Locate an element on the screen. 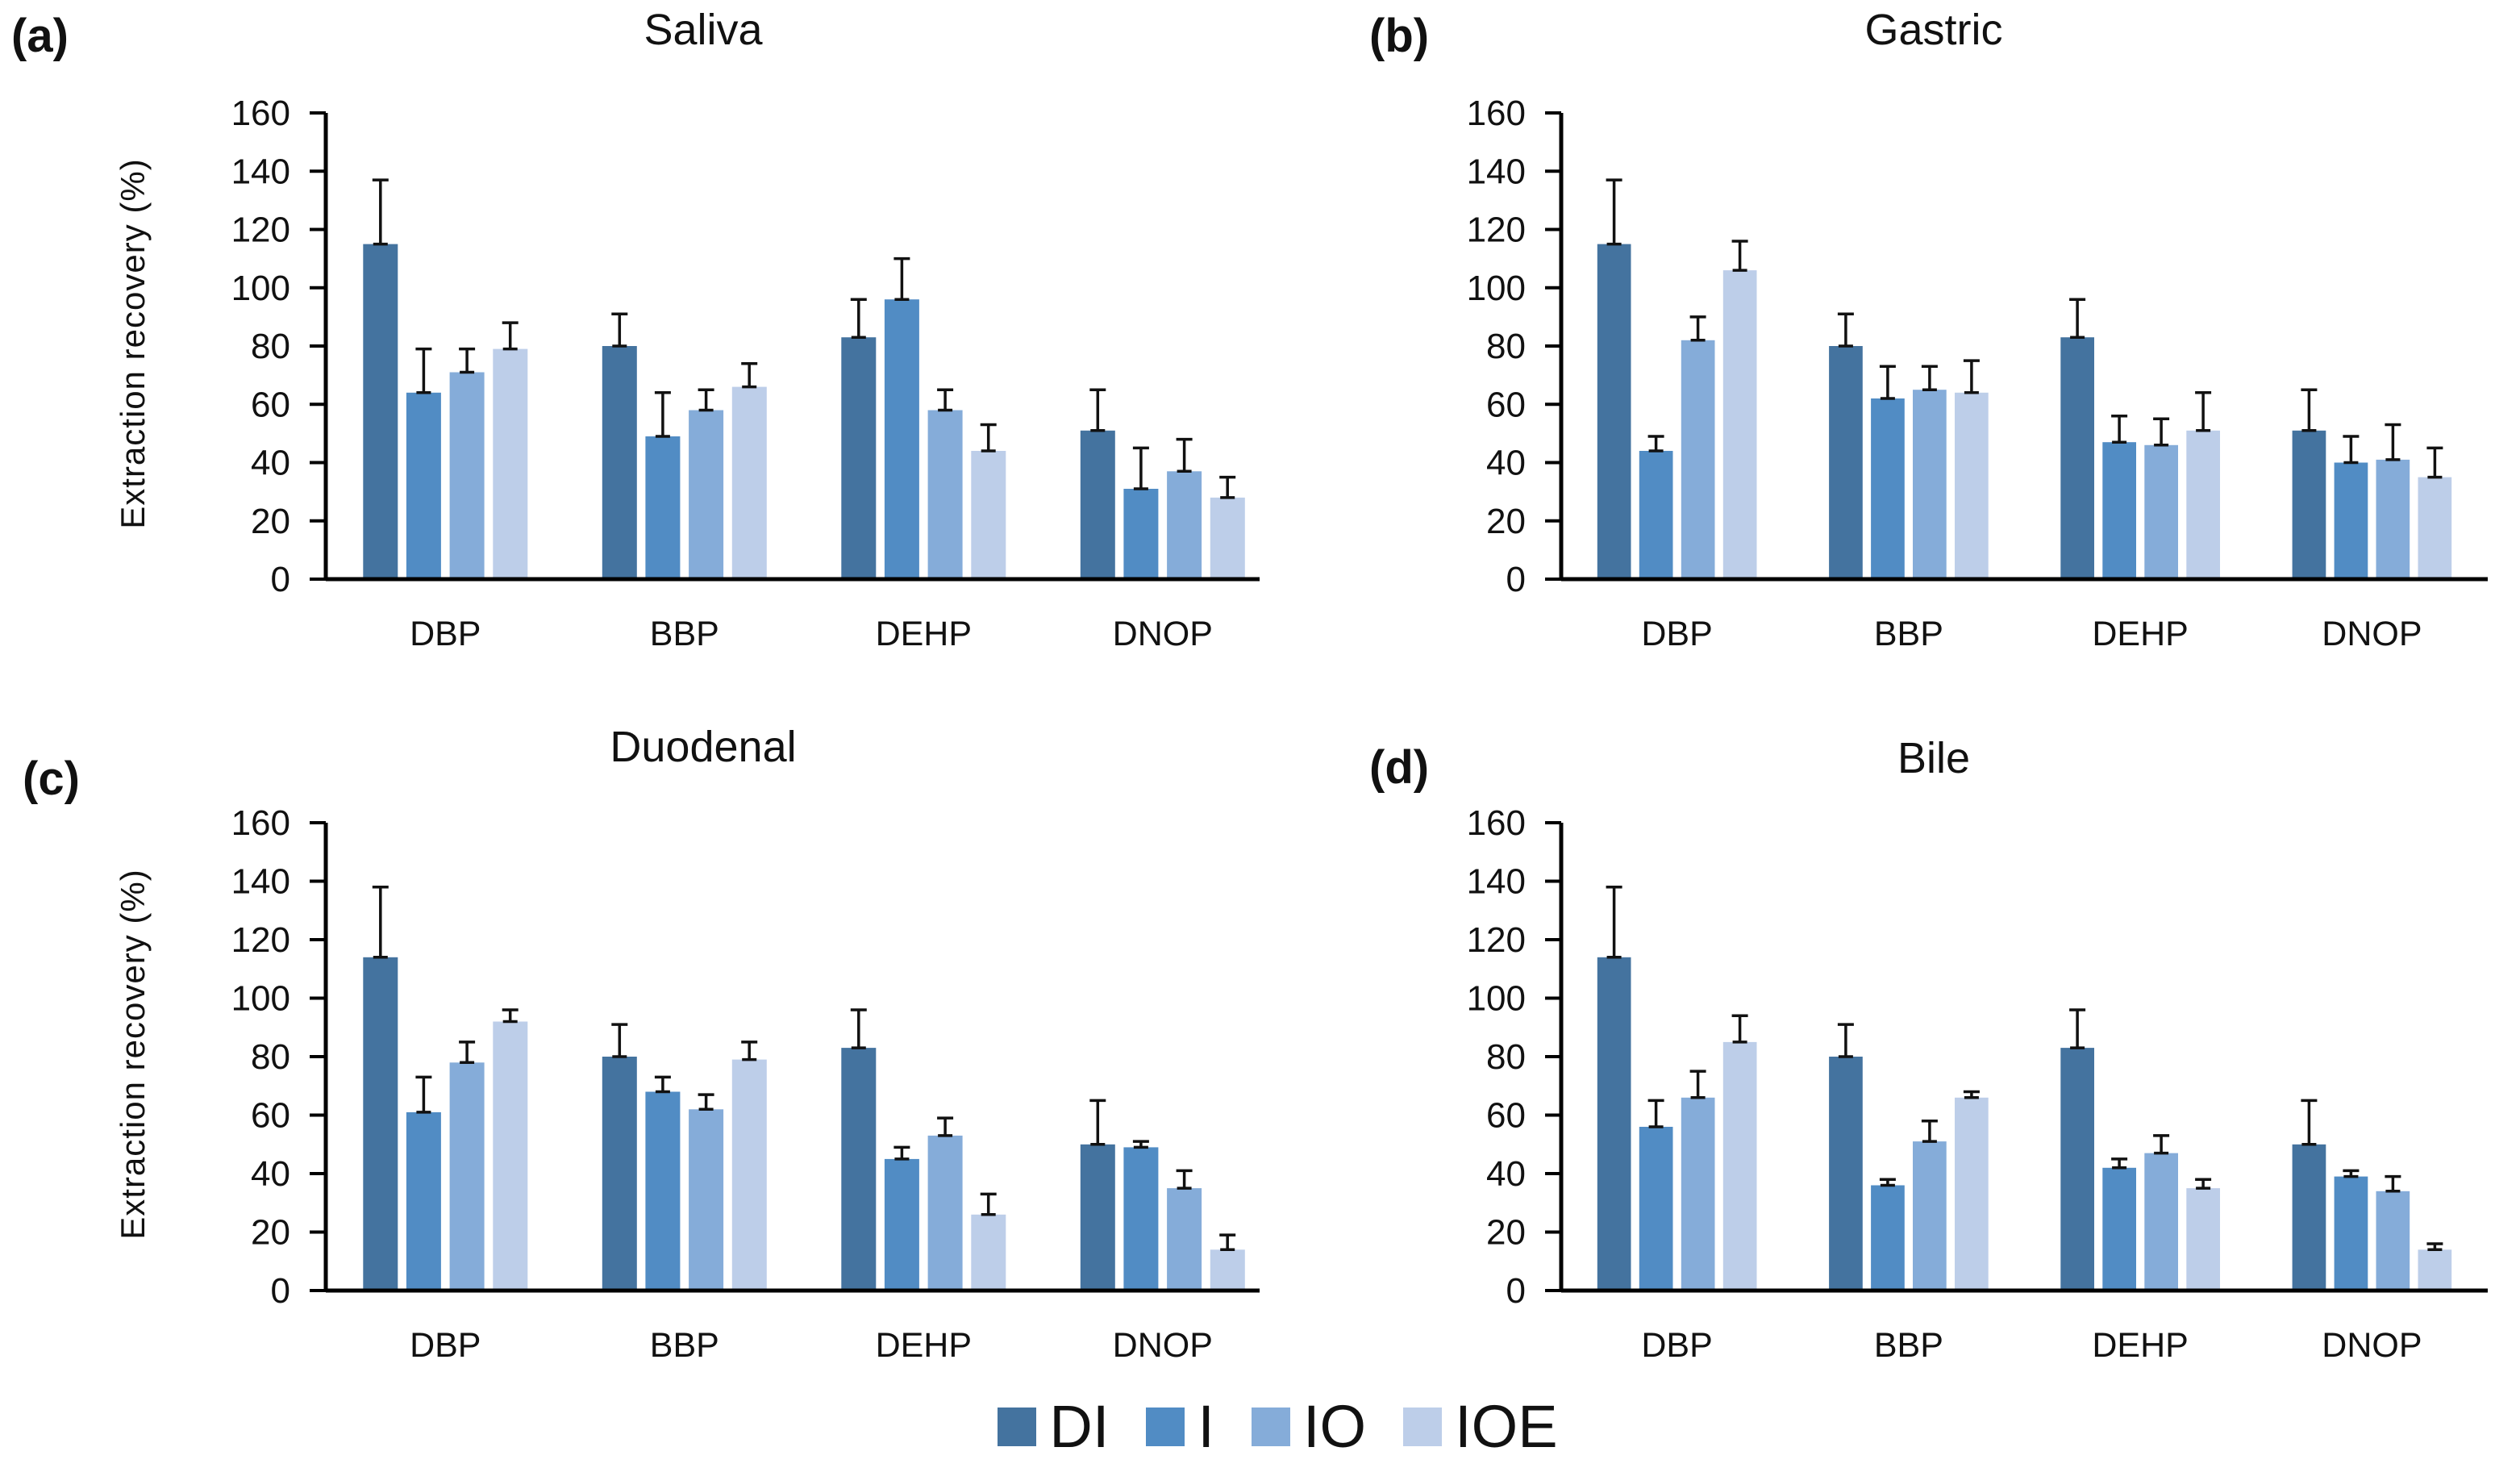  bar-IOE-DEHP is located at coordinates (2203, 504).